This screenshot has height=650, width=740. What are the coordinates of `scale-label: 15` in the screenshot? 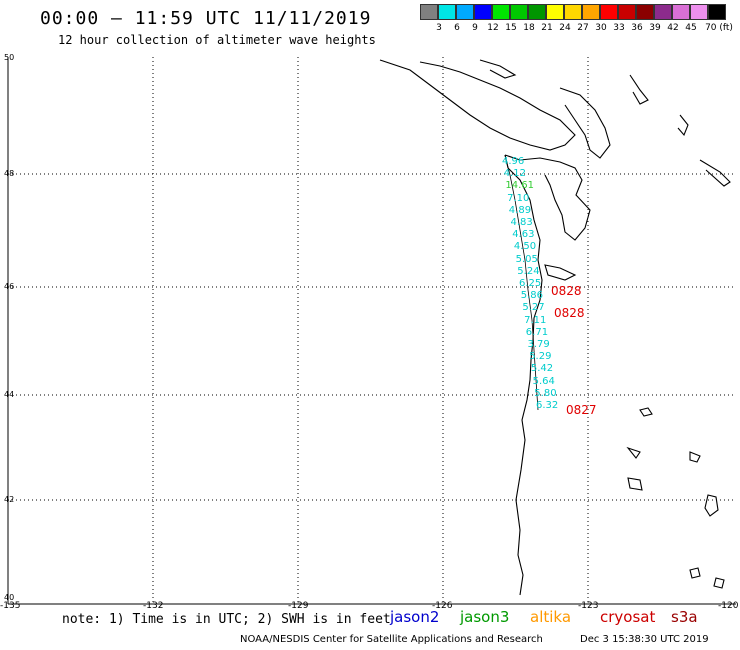 It's located at (511, 28).